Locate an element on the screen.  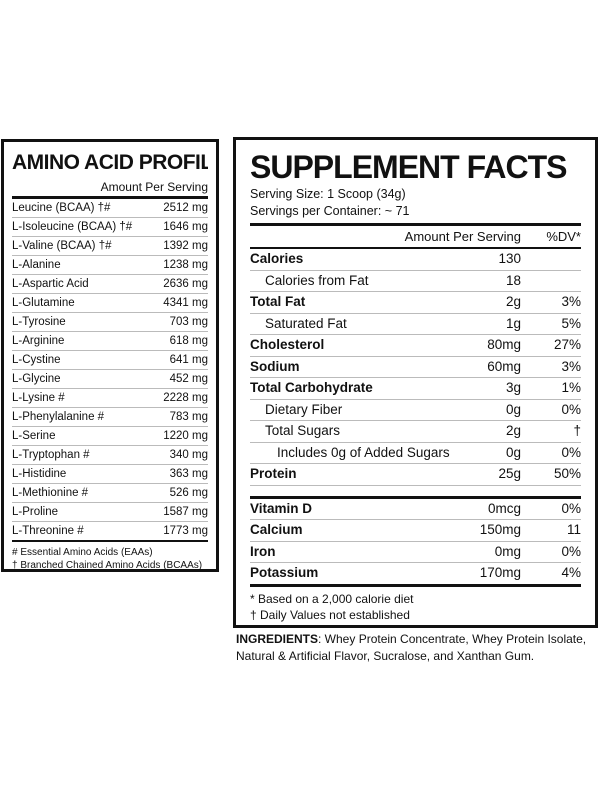
footnote-eaa: # Essential Amino Acids (EAAs) is located at coordinates (82, 552).